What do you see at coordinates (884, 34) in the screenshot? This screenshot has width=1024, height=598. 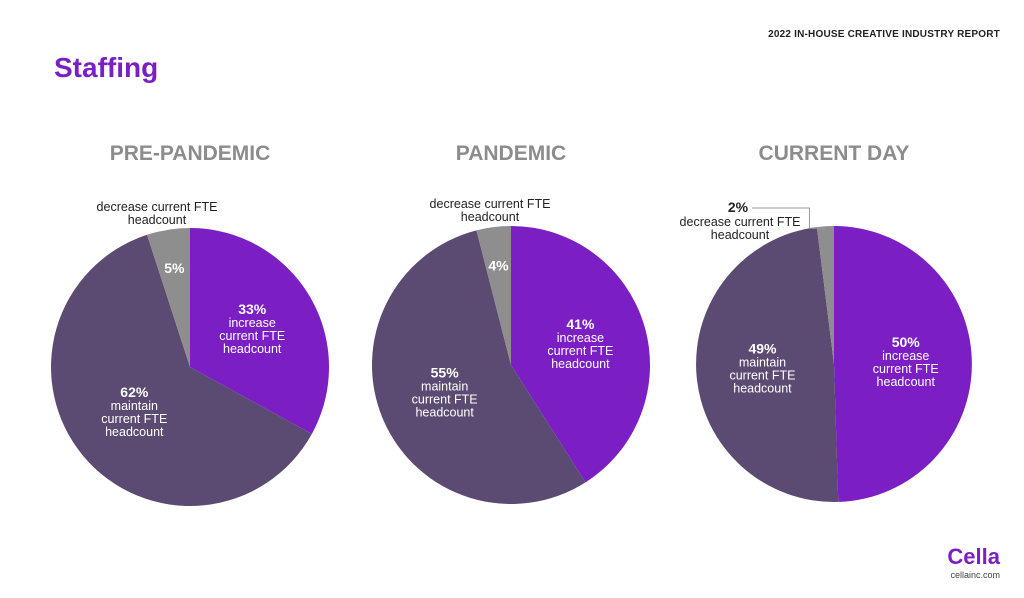 I see `report-title: 2022 IN-HOUSE CREATIVE INDUSTRY REPORT` at bounding box center [884, 34].